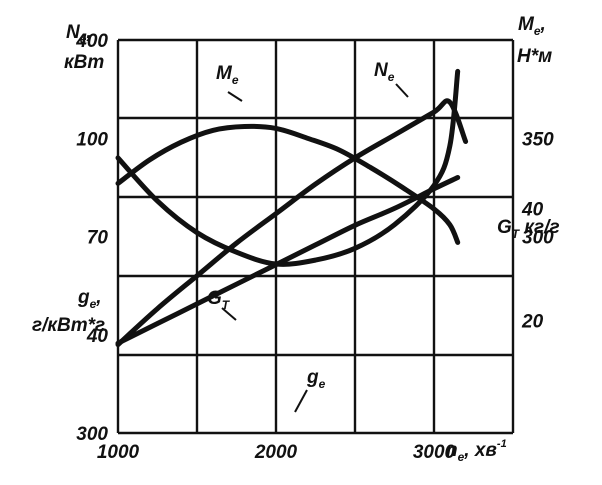 This screenshot has width=602, height=485. I want to click on ge-axis-title: ge,, so click(89, 299).